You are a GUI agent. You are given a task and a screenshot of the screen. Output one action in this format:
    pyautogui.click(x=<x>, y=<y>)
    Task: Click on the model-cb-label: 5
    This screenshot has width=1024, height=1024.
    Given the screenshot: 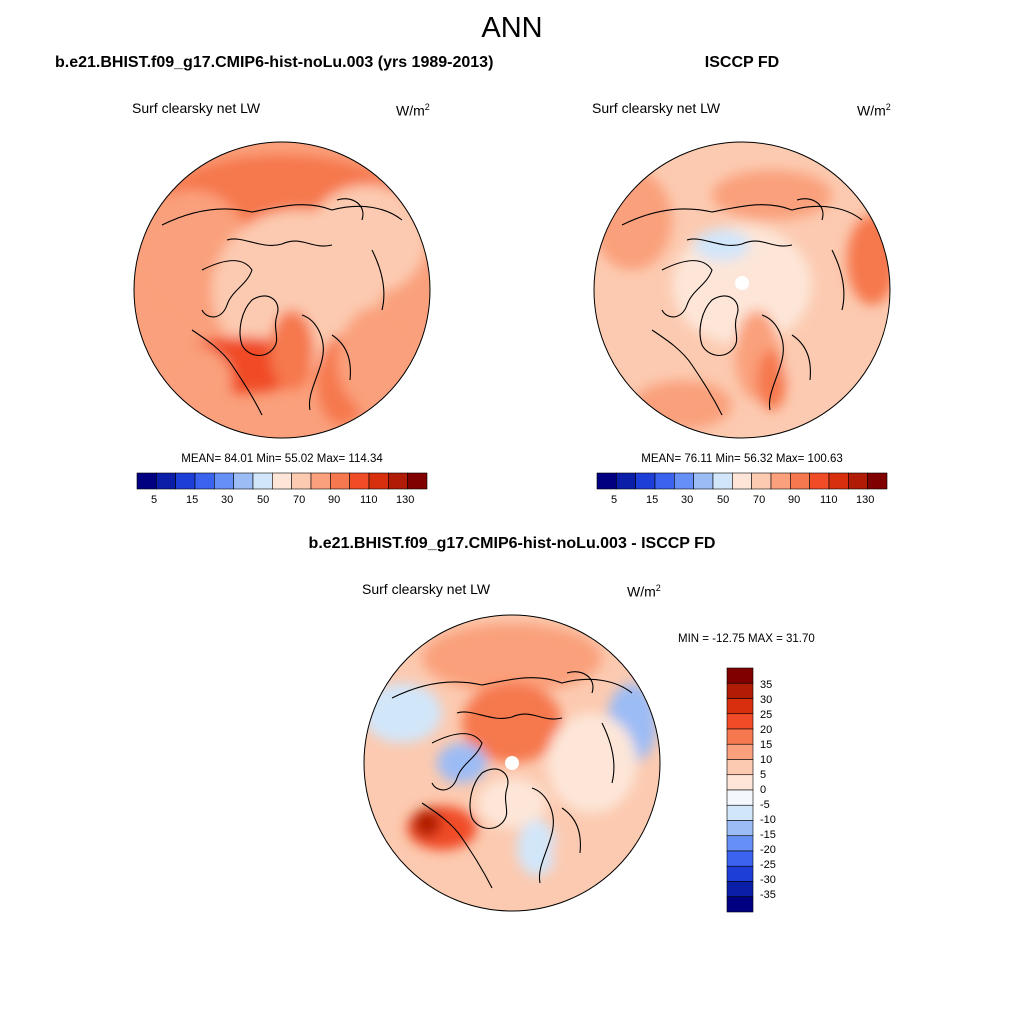 What is the action you would take?
    pyautogui.click(x=154, y=500)
    